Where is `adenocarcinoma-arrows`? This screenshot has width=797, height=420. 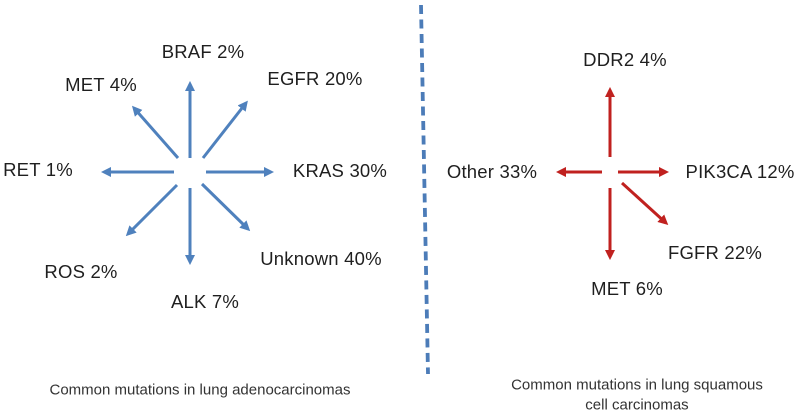 adenocarcinoma-arrows is located at coordinates (187, 173).